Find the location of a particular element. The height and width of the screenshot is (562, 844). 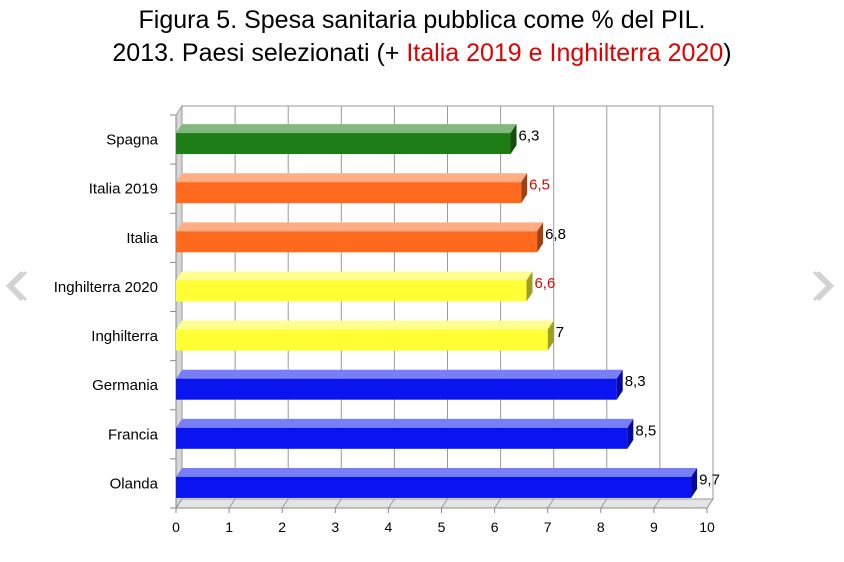

title-line-2-suffix: ) is located at coordinates (727, 53).